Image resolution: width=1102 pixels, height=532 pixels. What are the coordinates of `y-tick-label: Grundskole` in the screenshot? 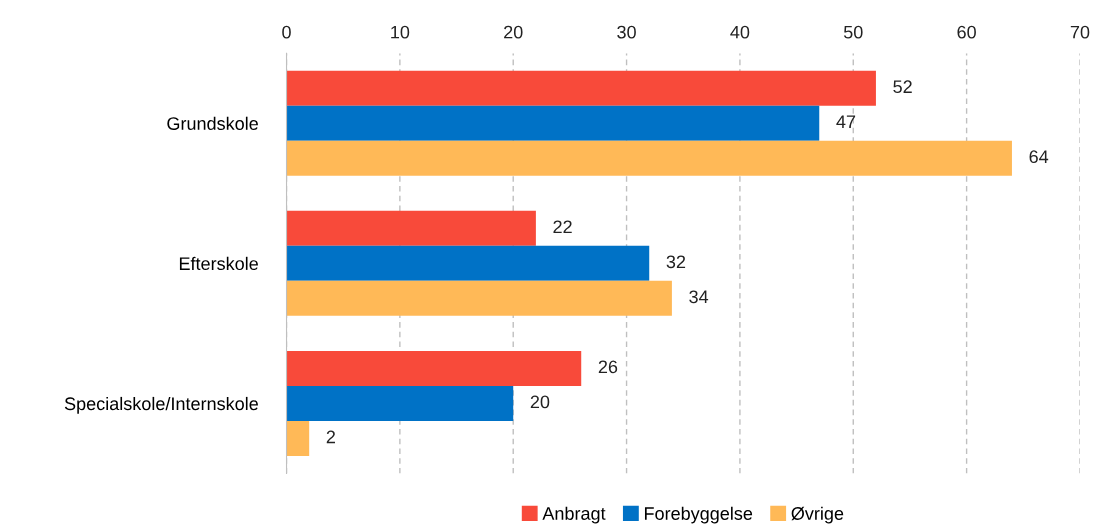 It's located at (212, 123).